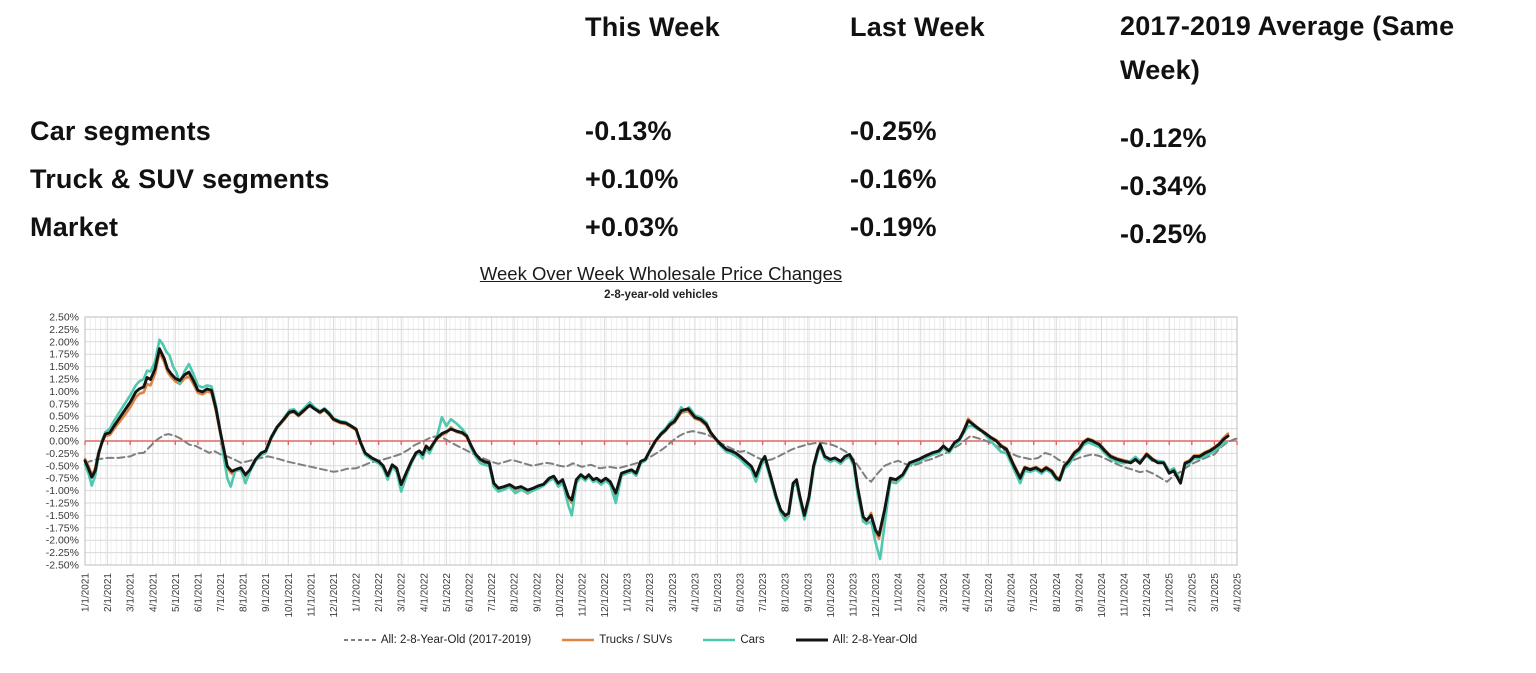 This screenshot has height=673, width=1536. What do you see at coordinates (131, 592) in the screenshot?
I see `x-tick-label: 3/1/2021` at bounding box center [131, 592].